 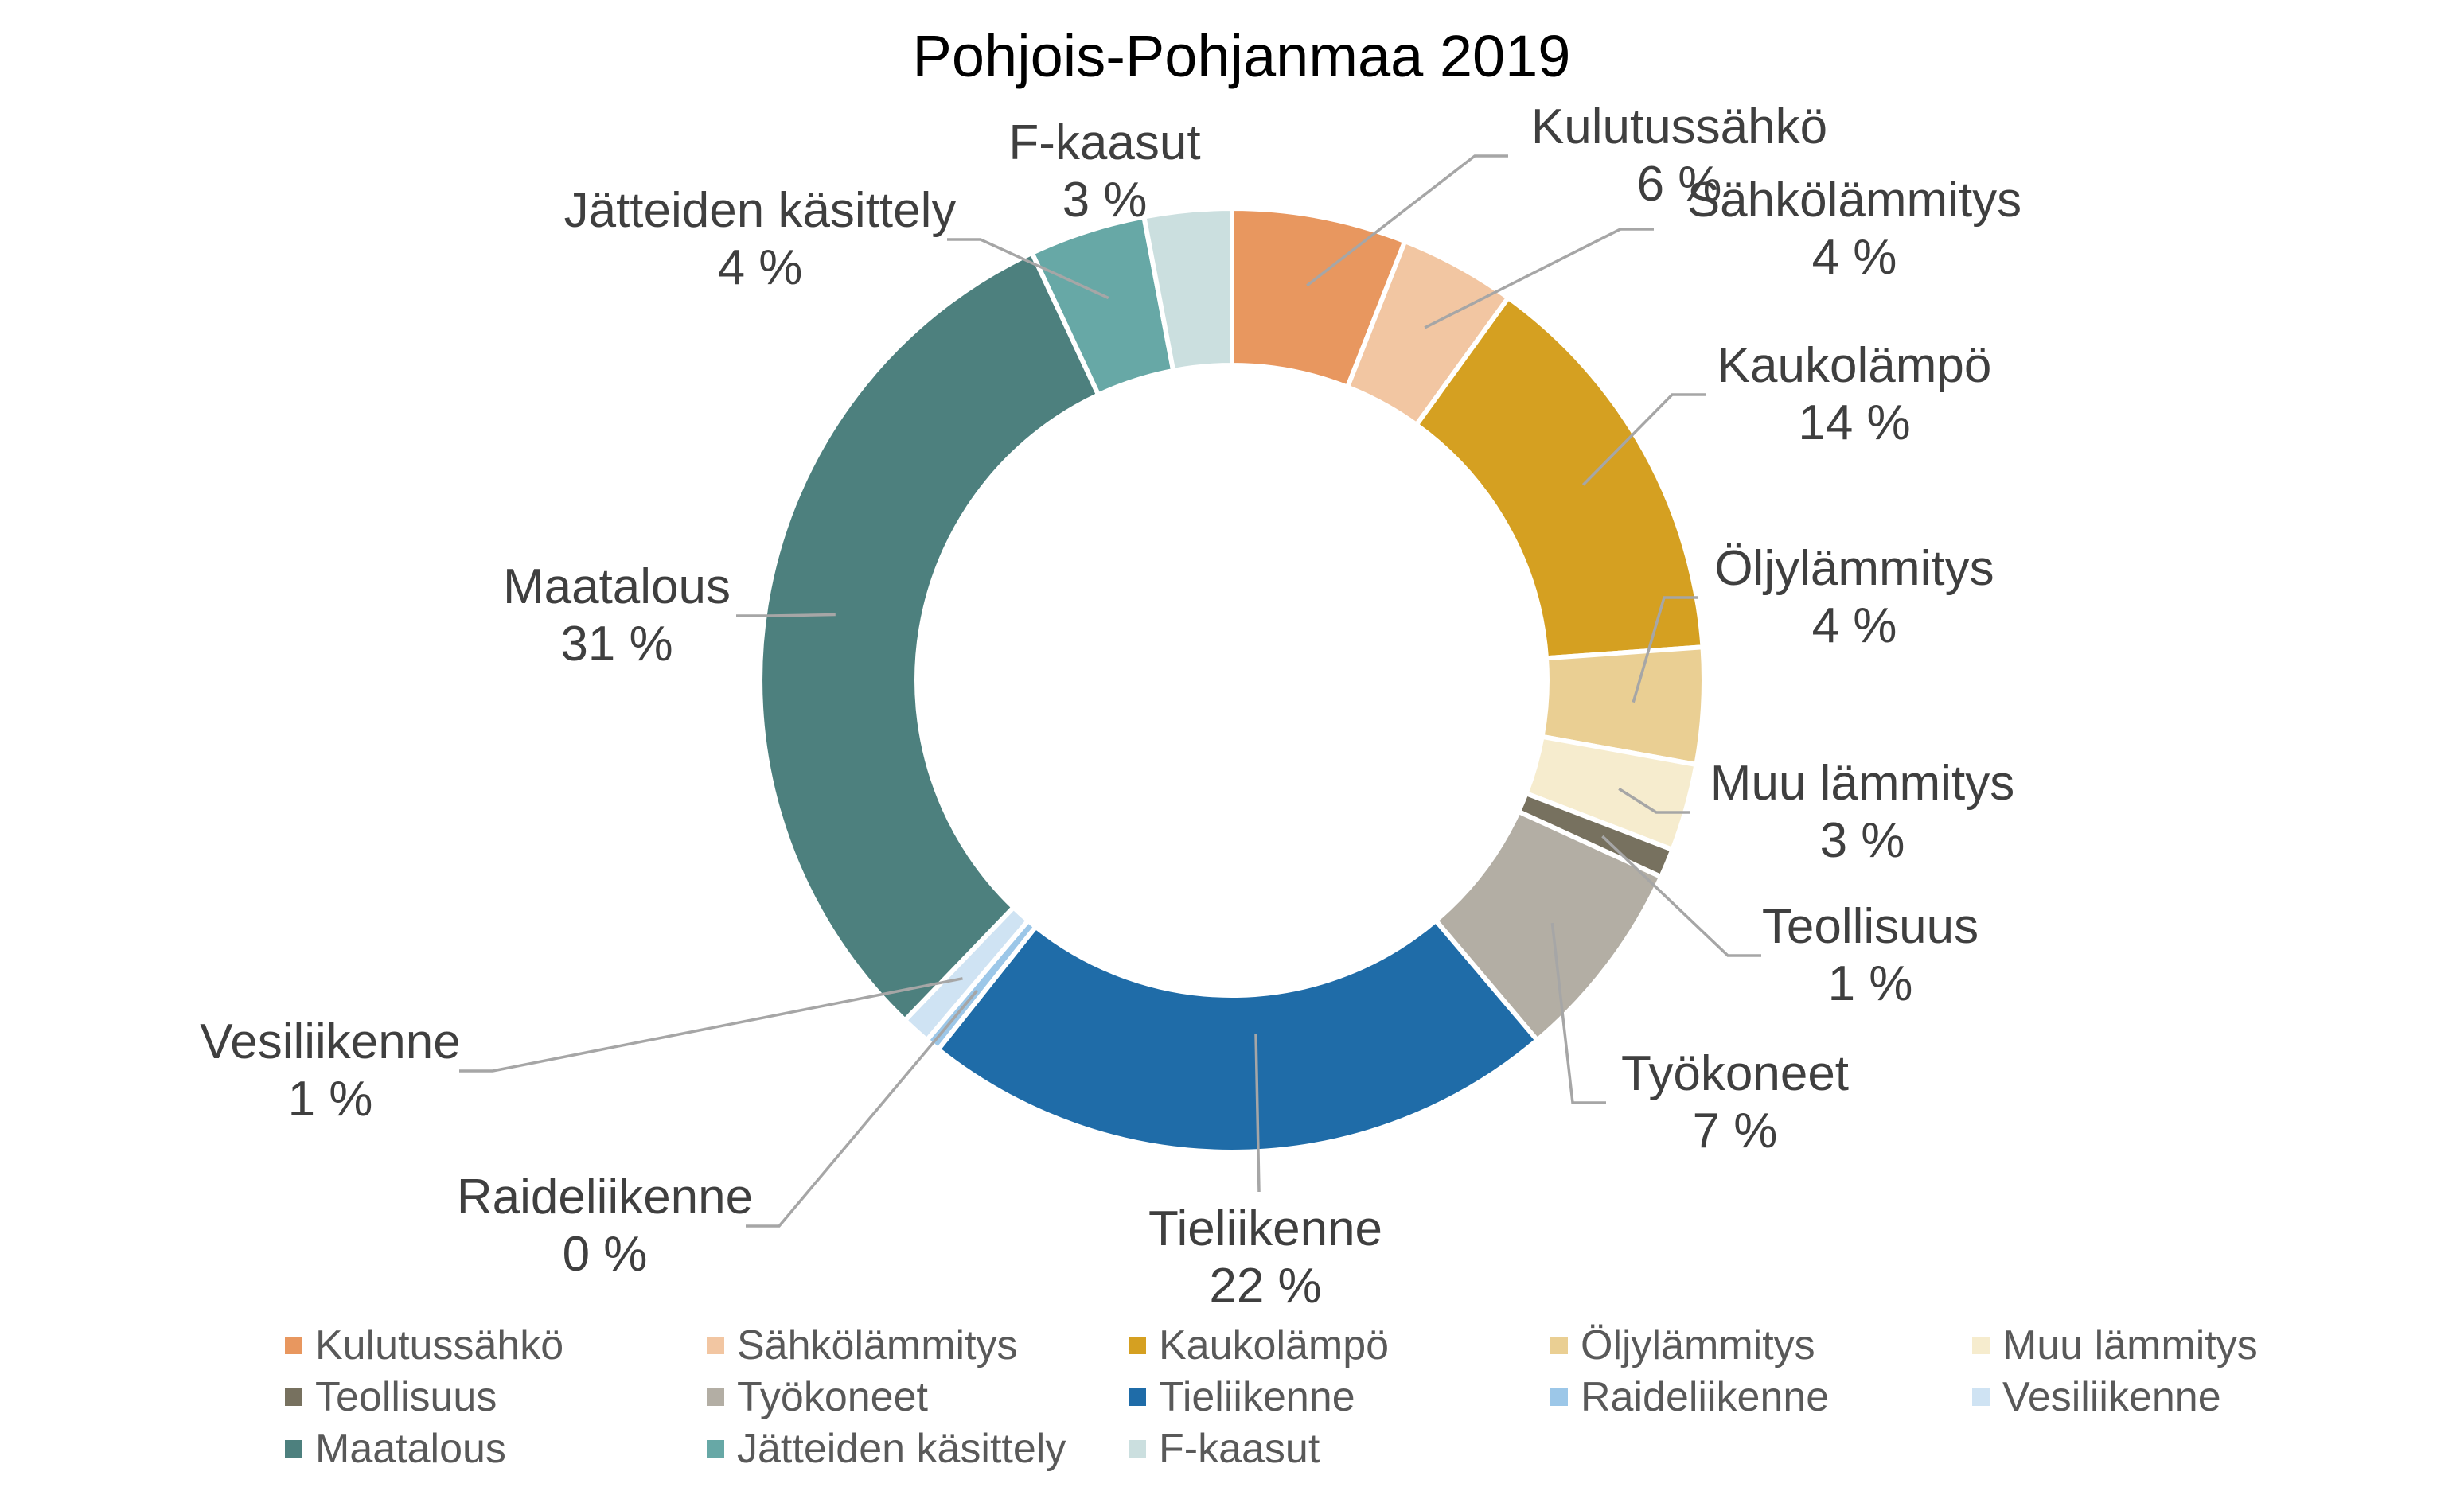 What do you see at coordinates (1855, 365) in the screenshot?
I see `data-label-name: Kaukolämpö` at bounding box center [1855, 365].